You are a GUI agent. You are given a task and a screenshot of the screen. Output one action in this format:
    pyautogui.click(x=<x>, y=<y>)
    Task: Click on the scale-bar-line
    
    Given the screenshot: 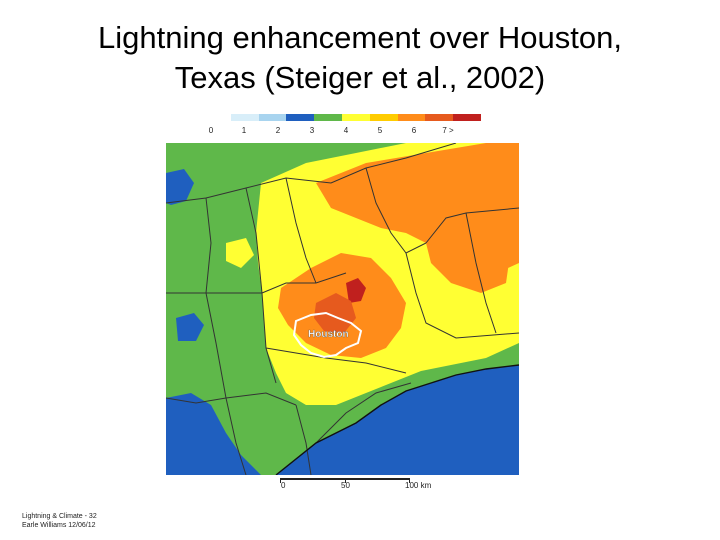 What is the action you would take?
    pyautogui.click(x=345, y=480)
    